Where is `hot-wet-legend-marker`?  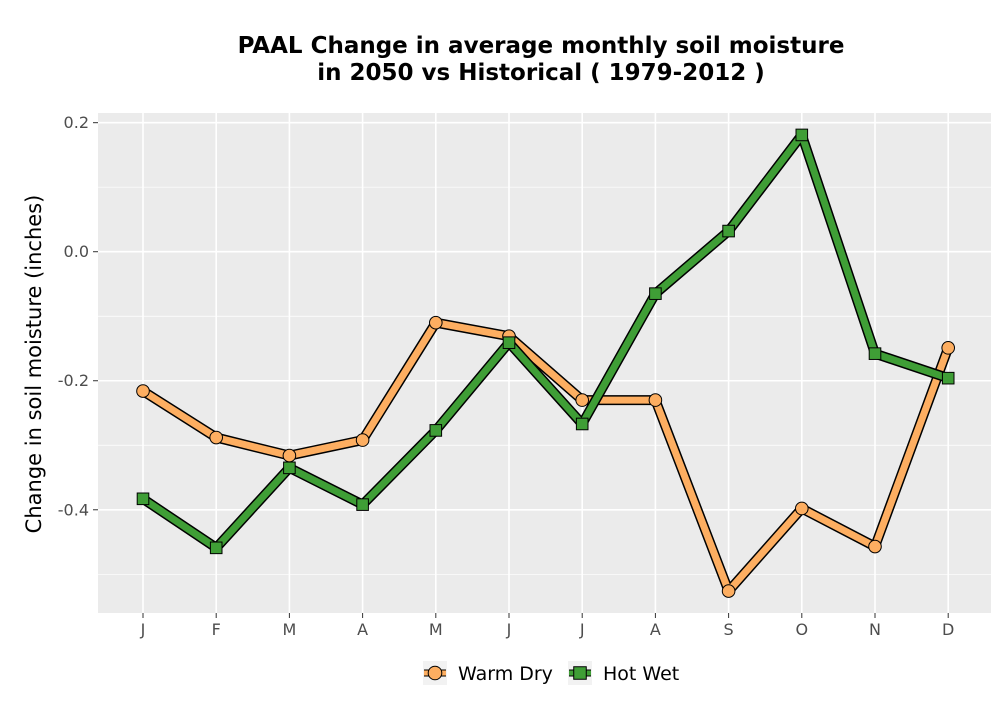
hot-wet-legend-marker is located at coordinates (580, 673).